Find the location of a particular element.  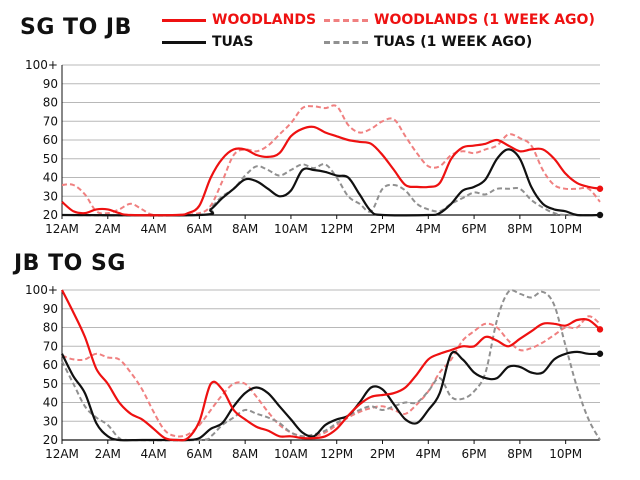

jb-x-tick-label: 6PM is located at coordinates (473, 454).